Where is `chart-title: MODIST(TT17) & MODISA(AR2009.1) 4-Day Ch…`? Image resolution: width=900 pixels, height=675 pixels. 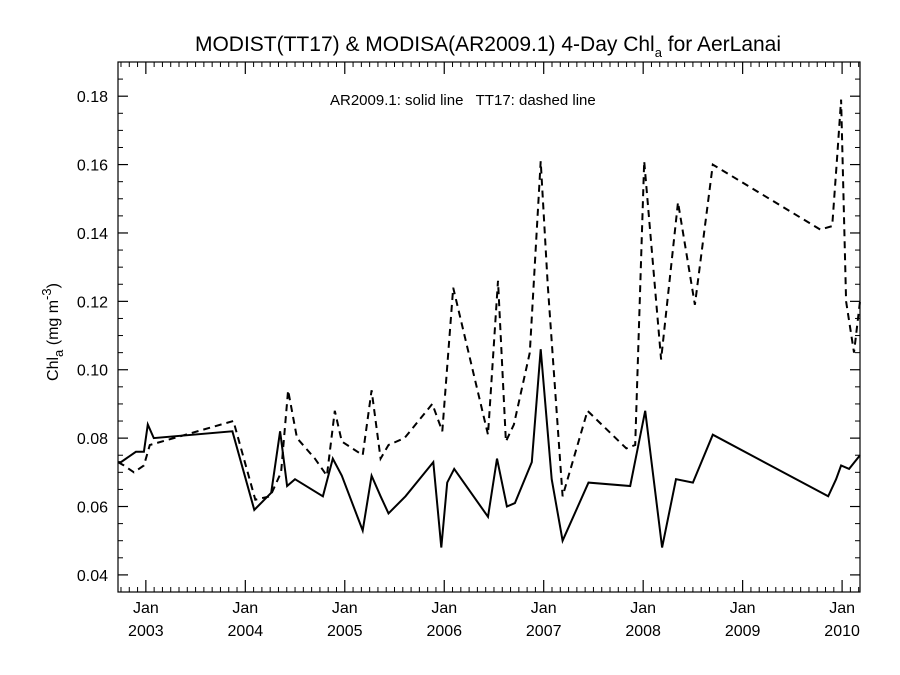 chart-title: MODIST(TT17) & MODISA(AR2009.1) 4-Day Ch… is located at coordinates (488, 46).